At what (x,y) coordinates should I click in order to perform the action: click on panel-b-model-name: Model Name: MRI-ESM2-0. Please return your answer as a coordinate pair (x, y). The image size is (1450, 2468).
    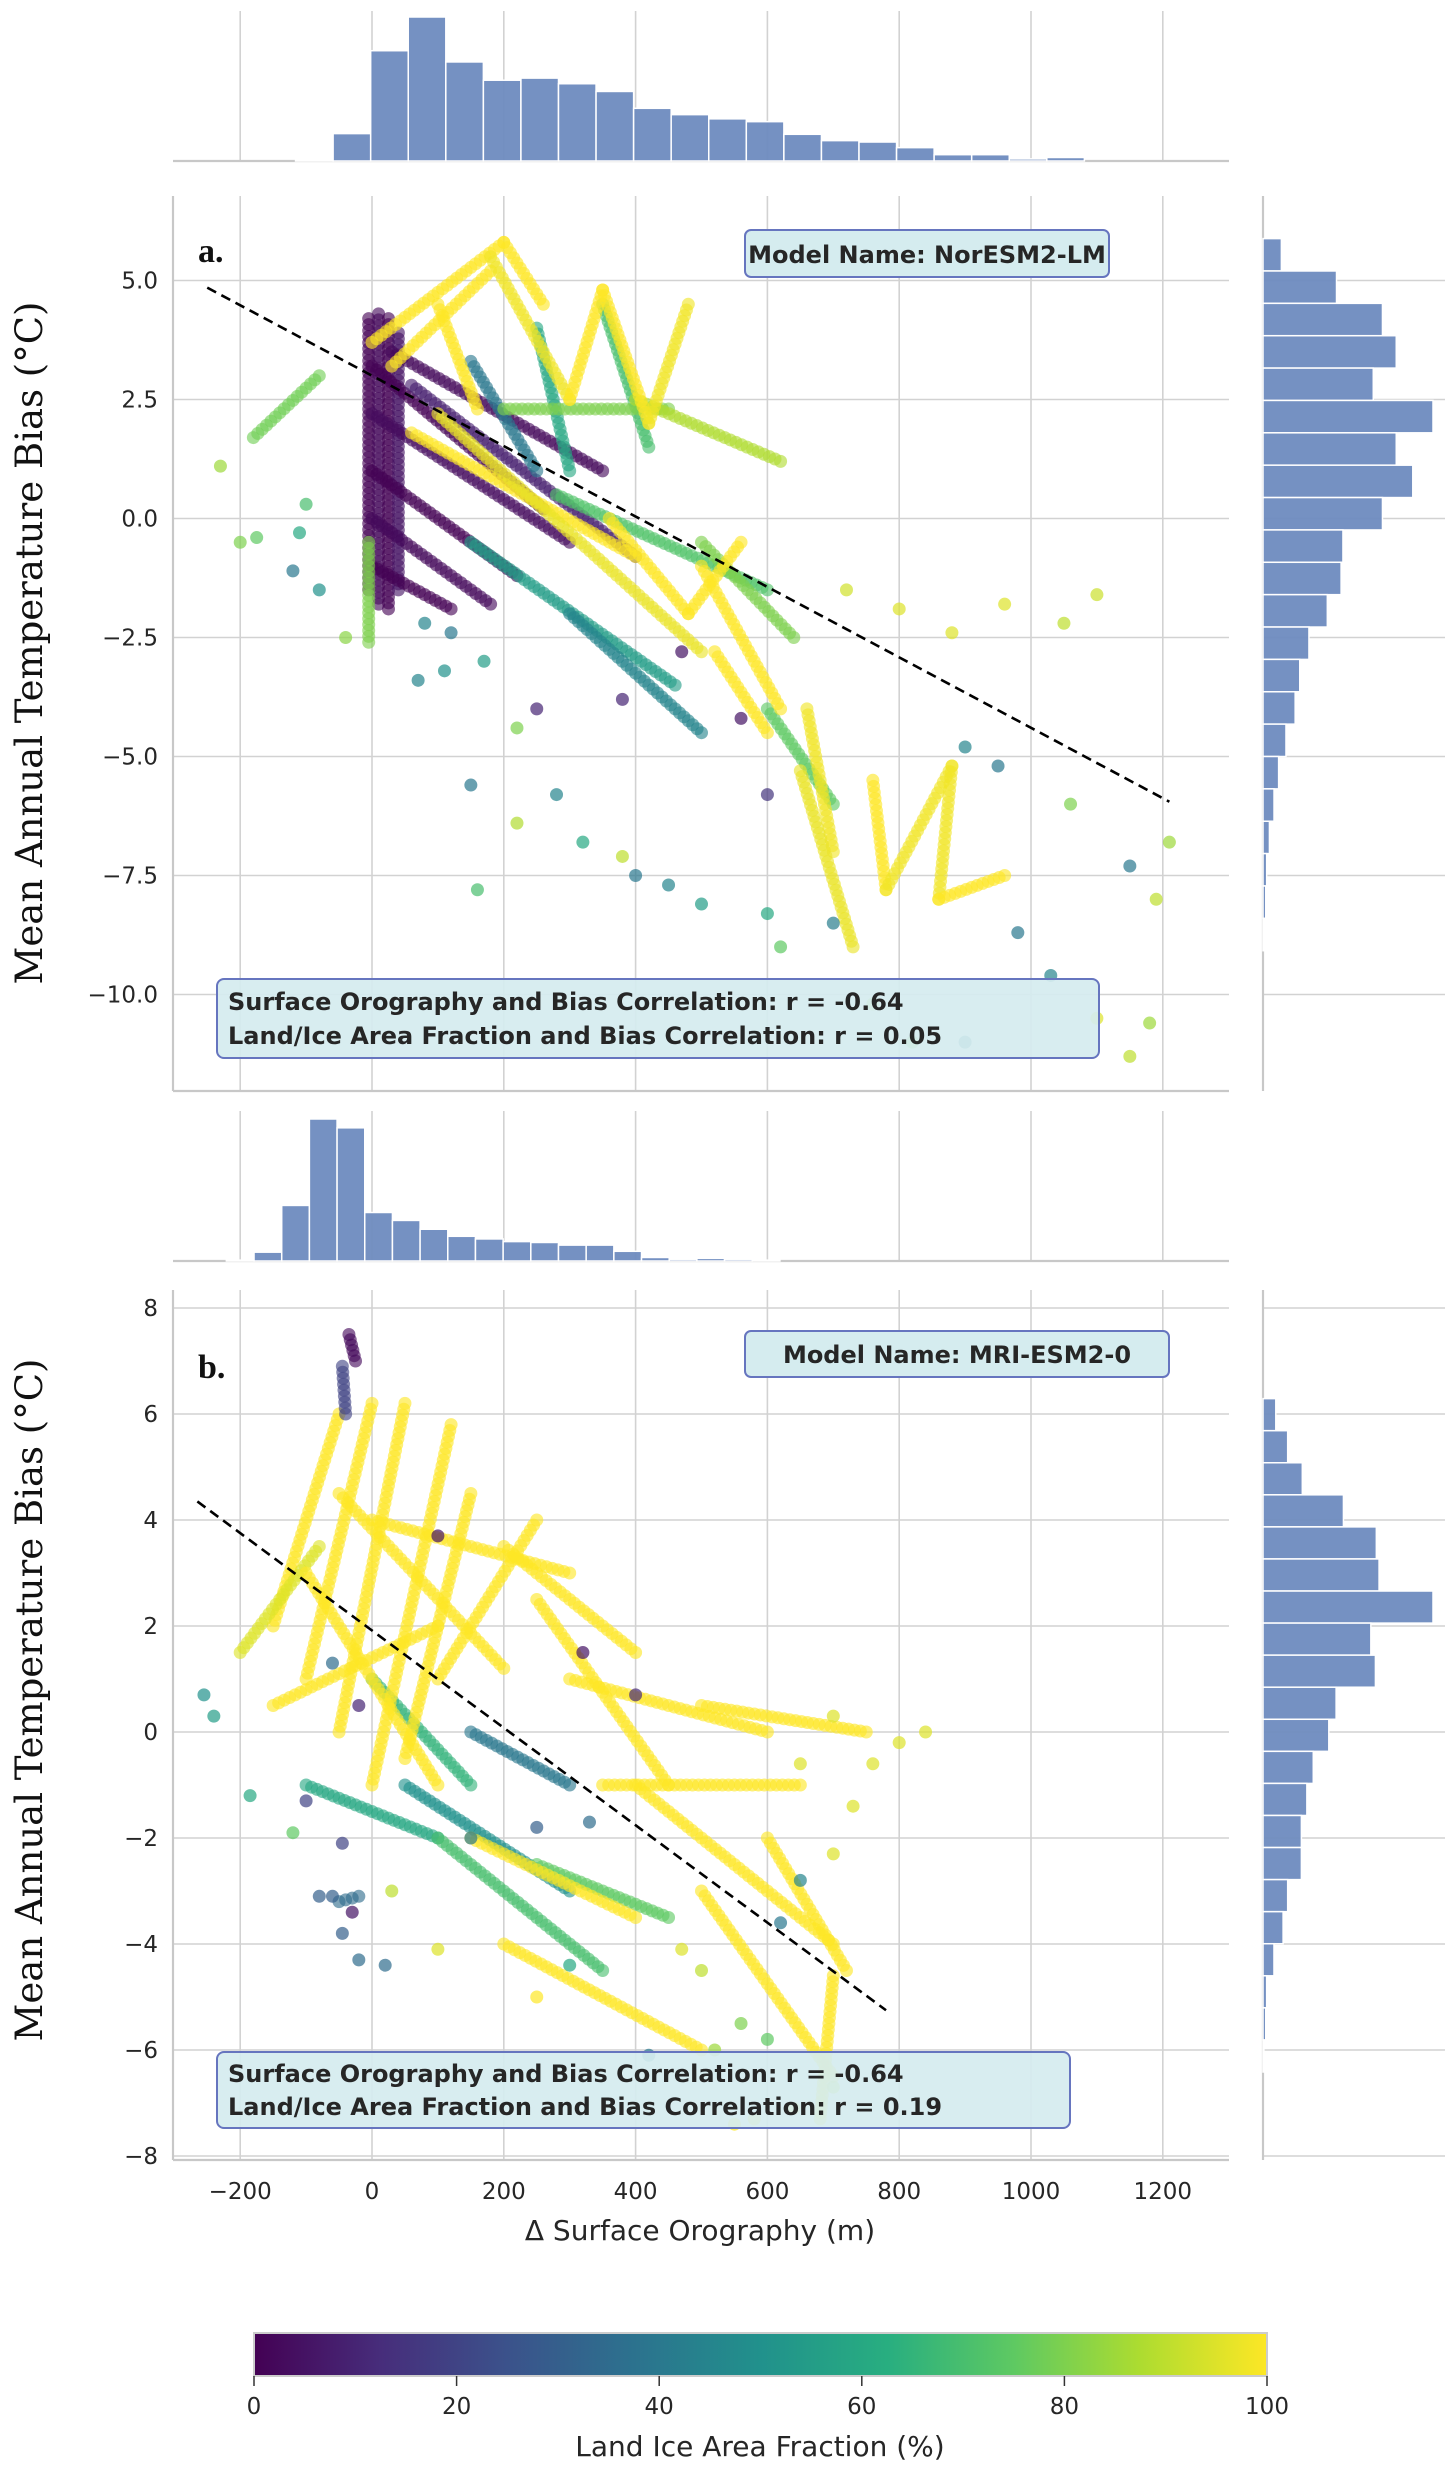
    Looking at the image, I should click on (957, 1355).